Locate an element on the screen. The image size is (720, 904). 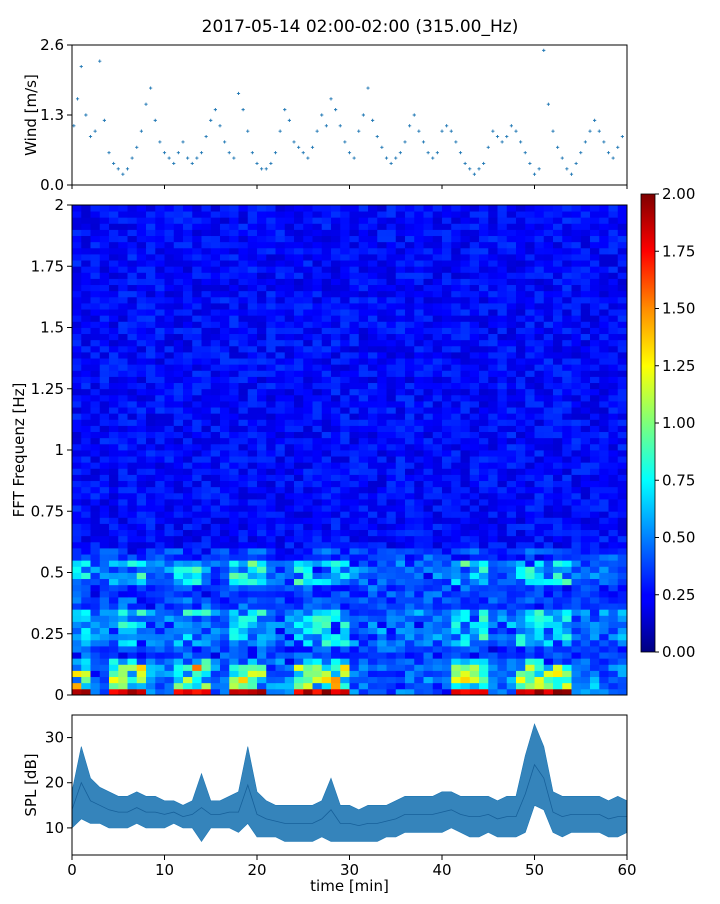
spectrogram-ylabel: FFT Frequenz [Hz] is located at coordinates (19, 450).